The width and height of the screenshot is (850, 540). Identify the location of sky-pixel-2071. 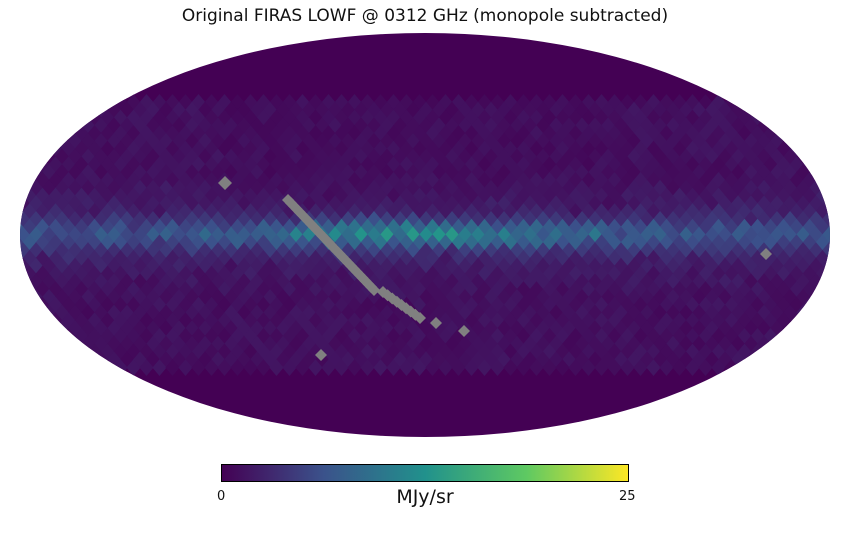
(562, 367).